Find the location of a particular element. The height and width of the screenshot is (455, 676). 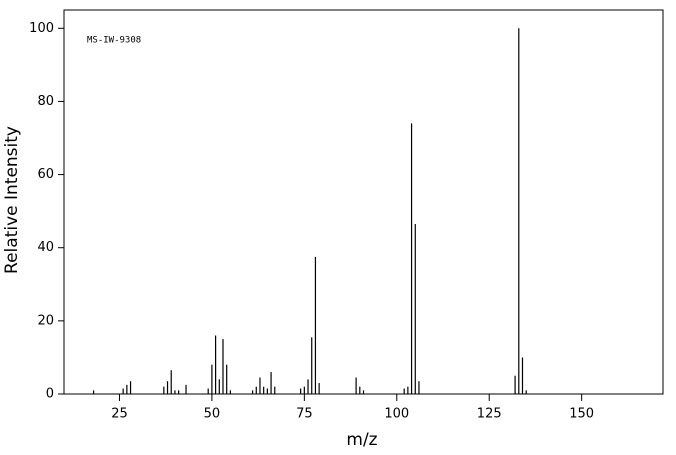

x-tick-label: 50 is located at coordinates (212, 414).